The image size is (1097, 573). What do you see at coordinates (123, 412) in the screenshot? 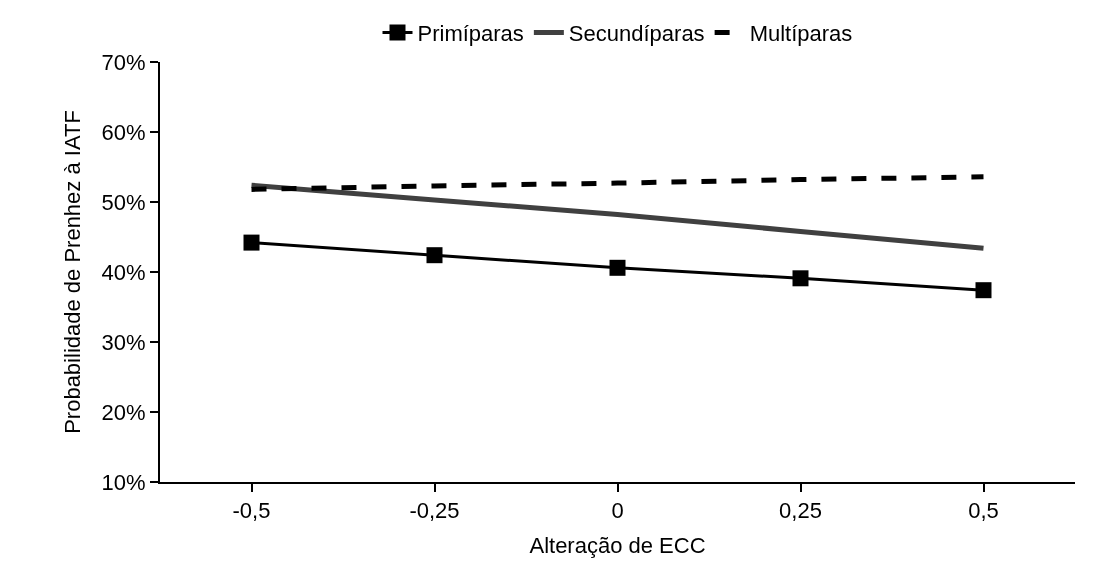
I see `y-tick-label: 20%` at bounding box center [123, 412].